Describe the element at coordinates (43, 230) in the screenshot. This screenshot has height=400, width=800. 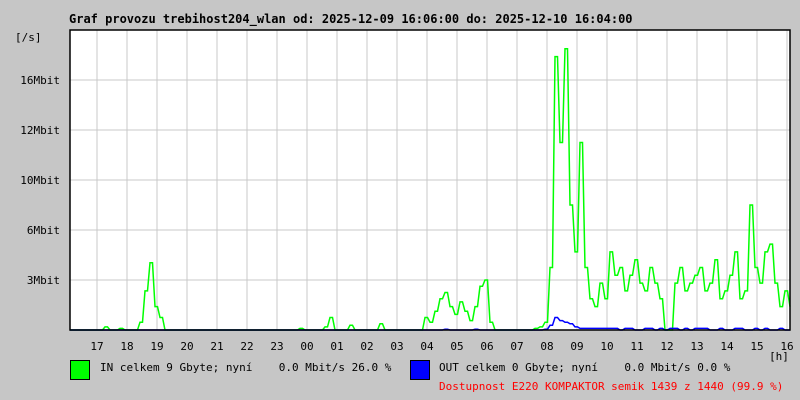
I see `y-tick-label: 6Mbit` at that location.